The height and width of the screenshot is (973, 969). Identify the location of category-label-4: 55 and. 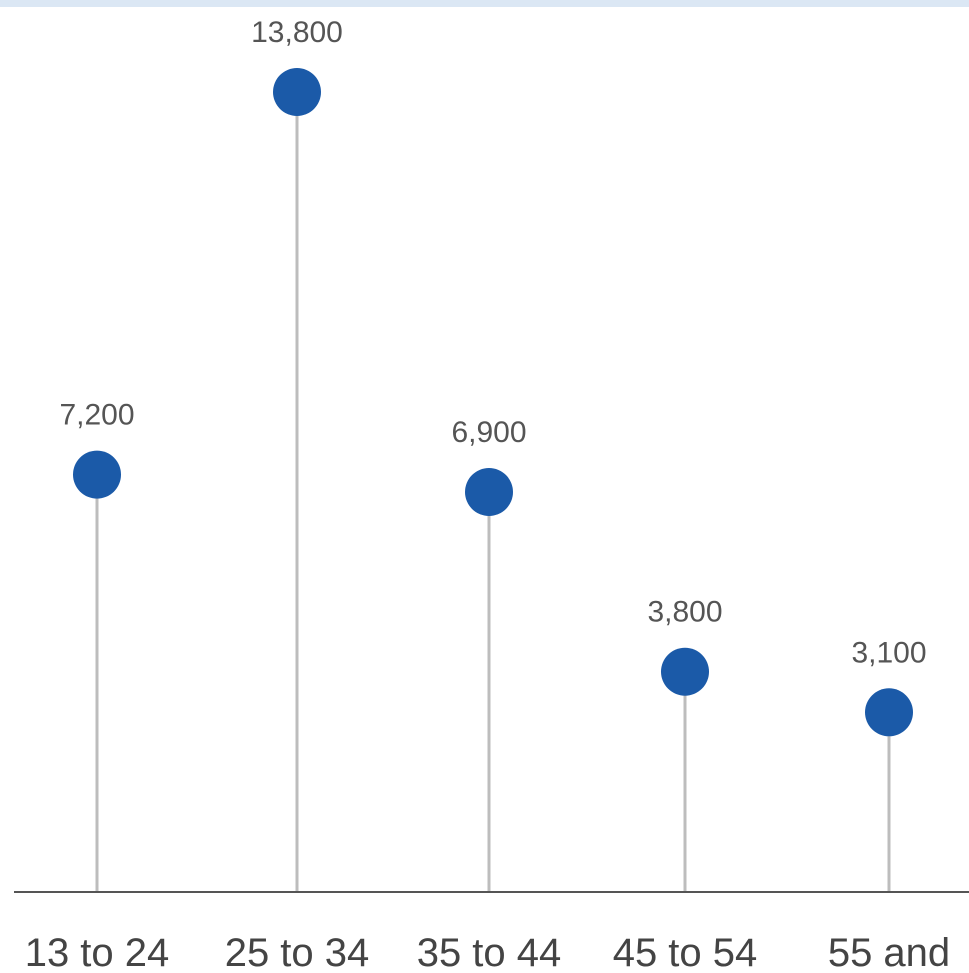
(889, 952).